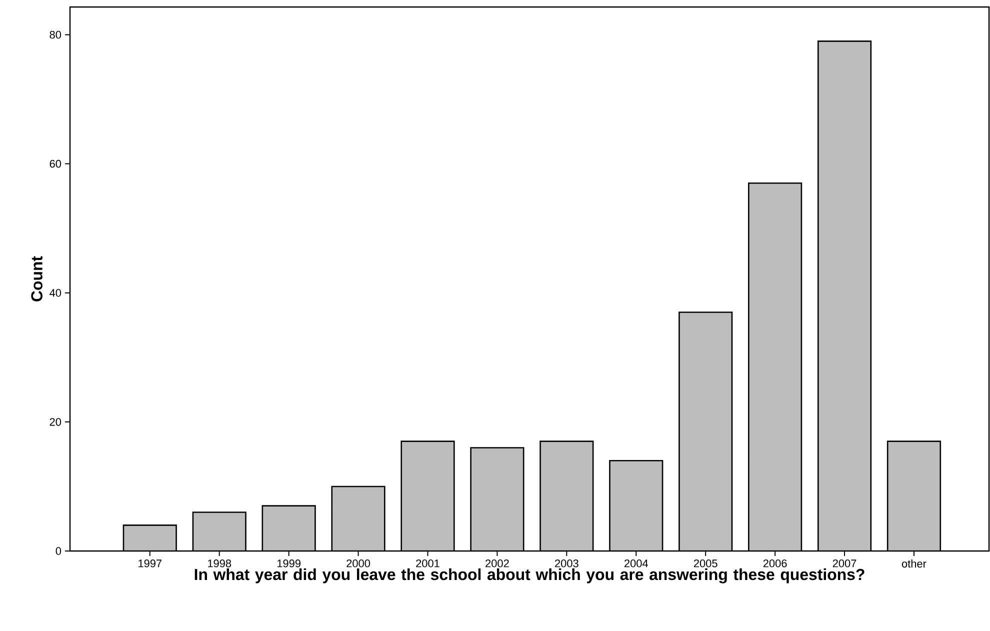  I want to click on y-tick-label: 20, so click(56, 422).